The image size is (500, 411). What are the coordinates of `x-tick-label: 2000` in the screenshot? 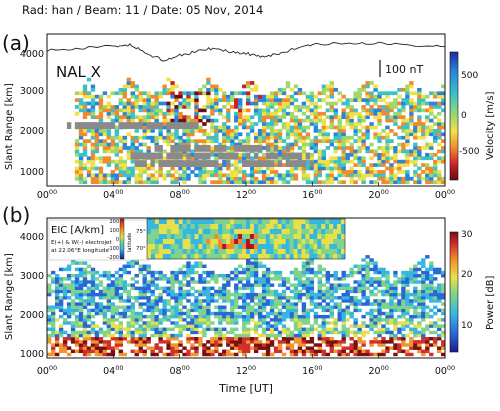 It's located at (378, 370).